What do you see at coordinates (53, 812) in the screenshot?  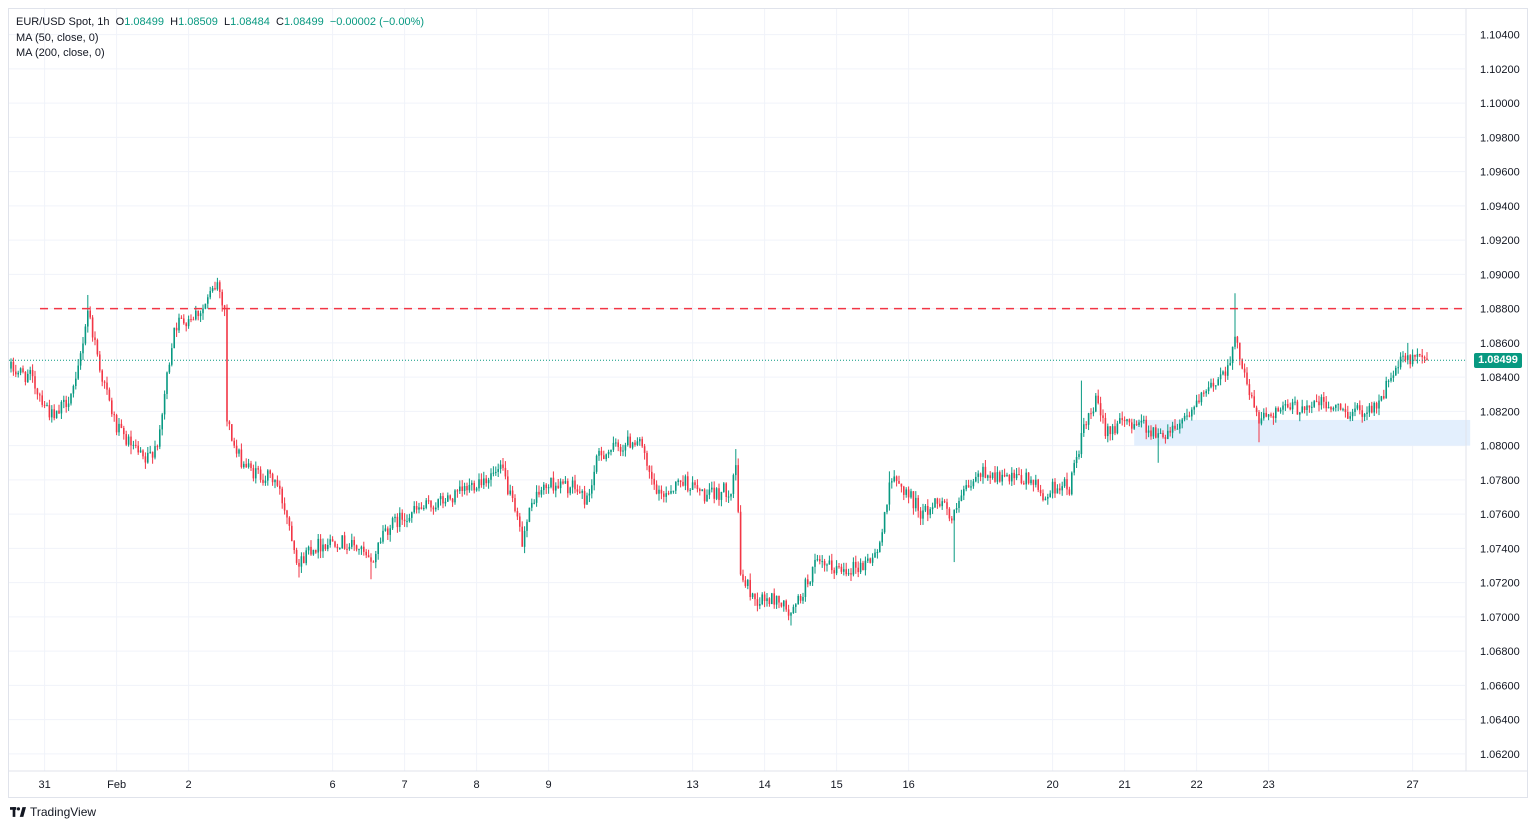 I see `tradingview-brand: TradingView` at bounding box center [53, 812].